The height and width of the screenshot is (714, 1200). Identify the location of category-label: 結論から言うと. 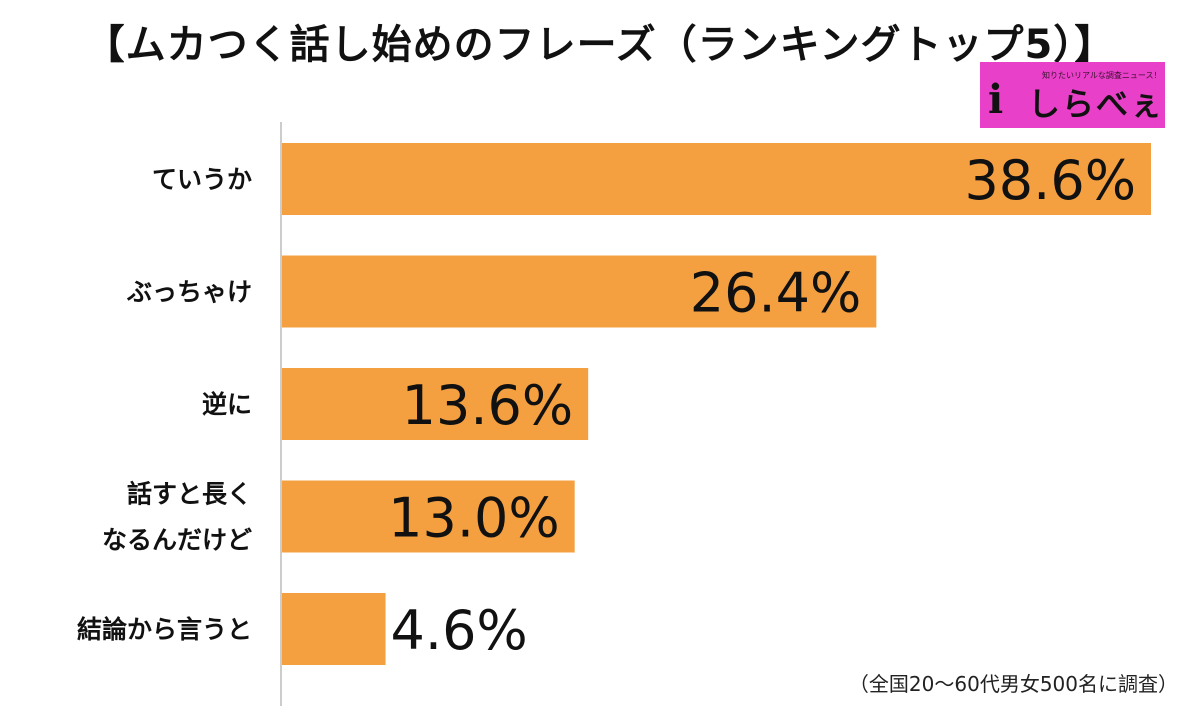
(164, 629).